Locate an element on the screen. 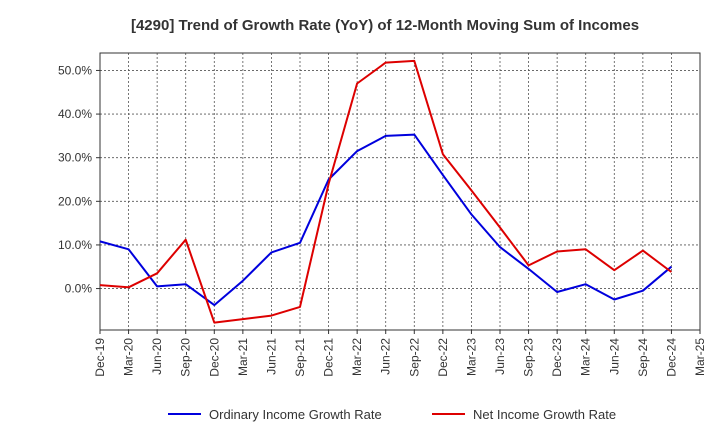  y-tick-label: 50.0% is located at coordinates (75, 70).